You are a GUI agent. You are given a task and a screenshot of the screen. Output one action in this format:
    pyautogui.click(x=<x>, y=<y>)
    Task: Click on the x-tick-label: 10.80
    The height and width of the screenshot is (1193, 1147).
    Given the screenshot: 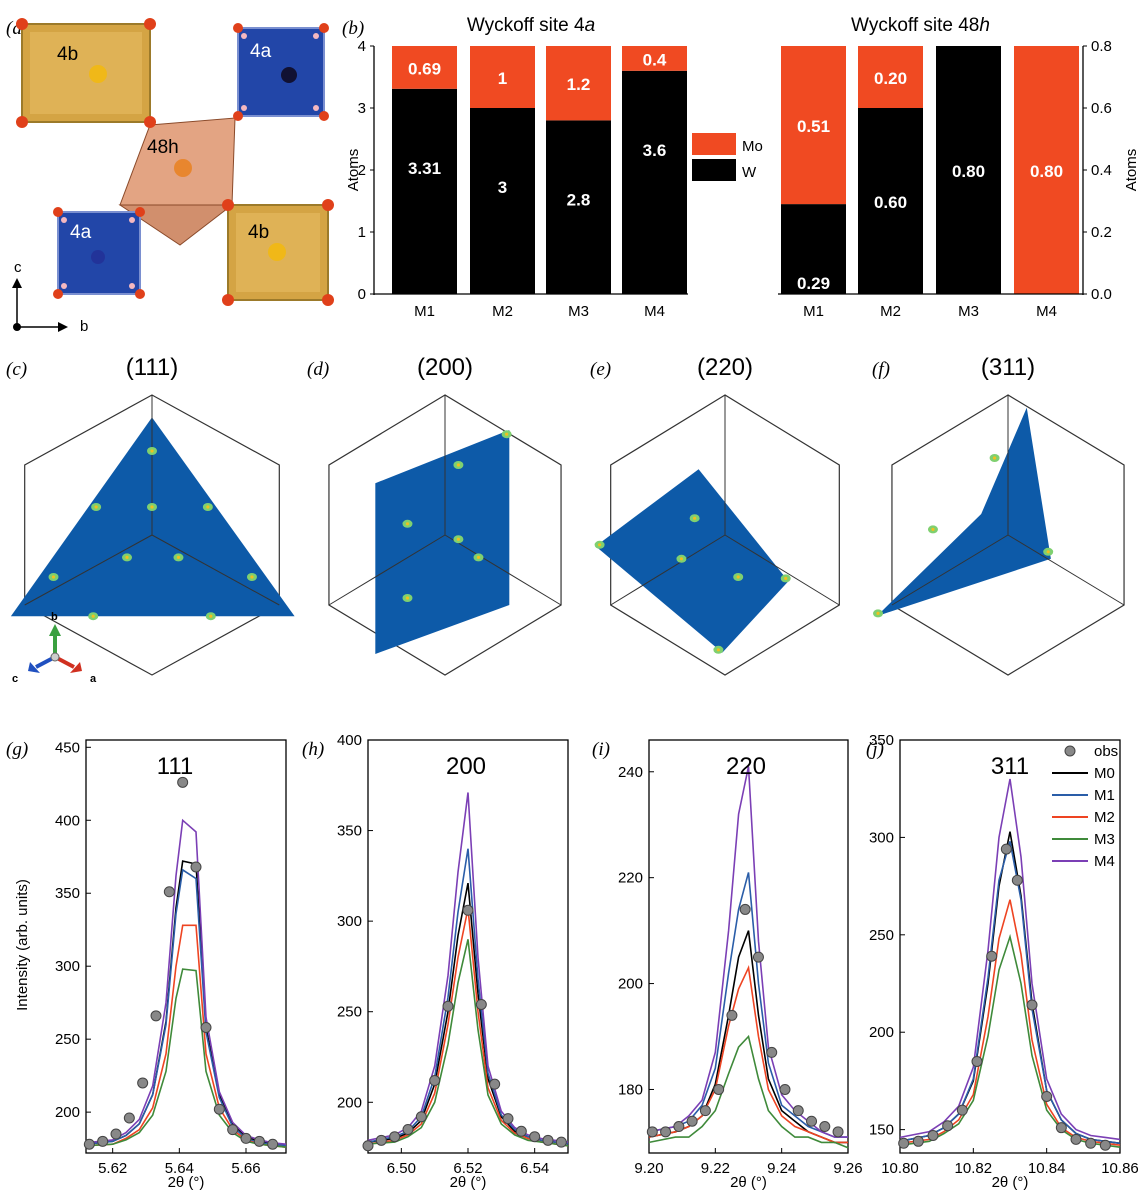 What is the action you would take?
    pyautogui.click(x=900, y=1168)
    